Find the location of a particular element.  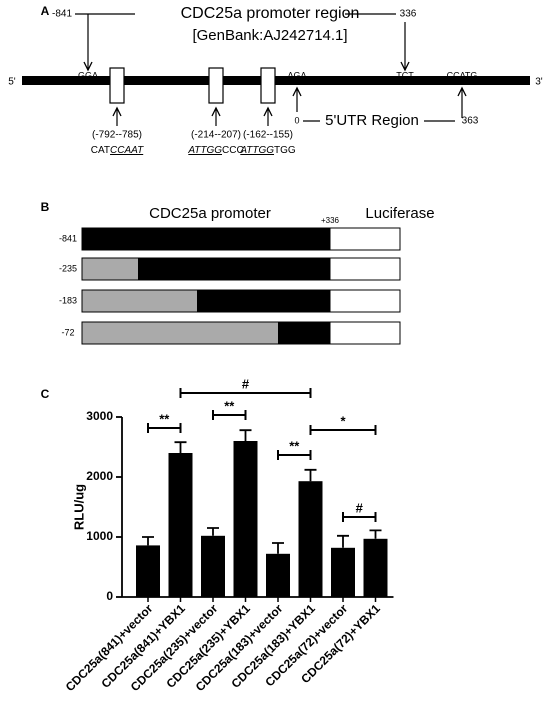

y-tick-label: 0 is located at coordinates (109, 596).